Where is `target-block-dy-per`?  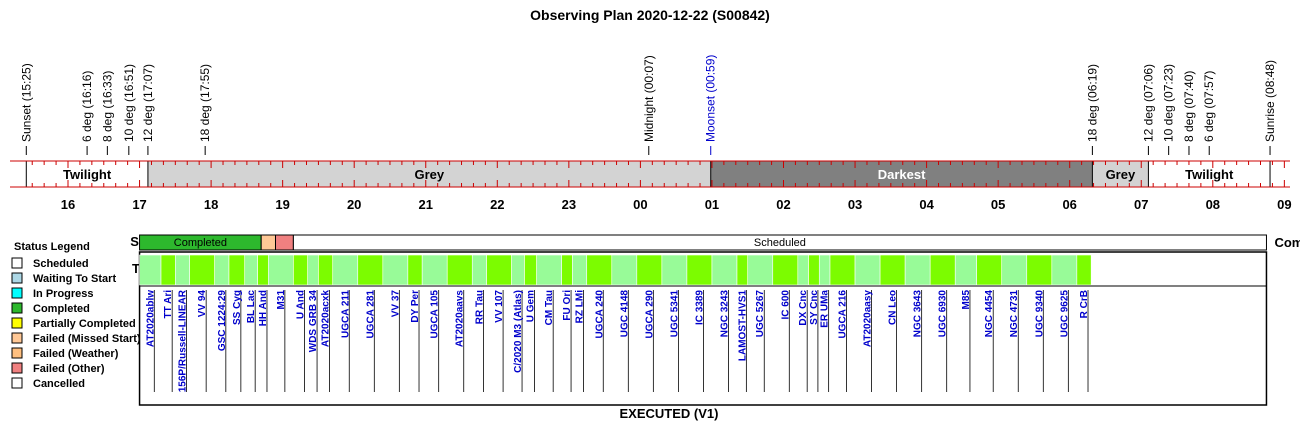
target-block-dy-per is located at coordinates (415, 270).